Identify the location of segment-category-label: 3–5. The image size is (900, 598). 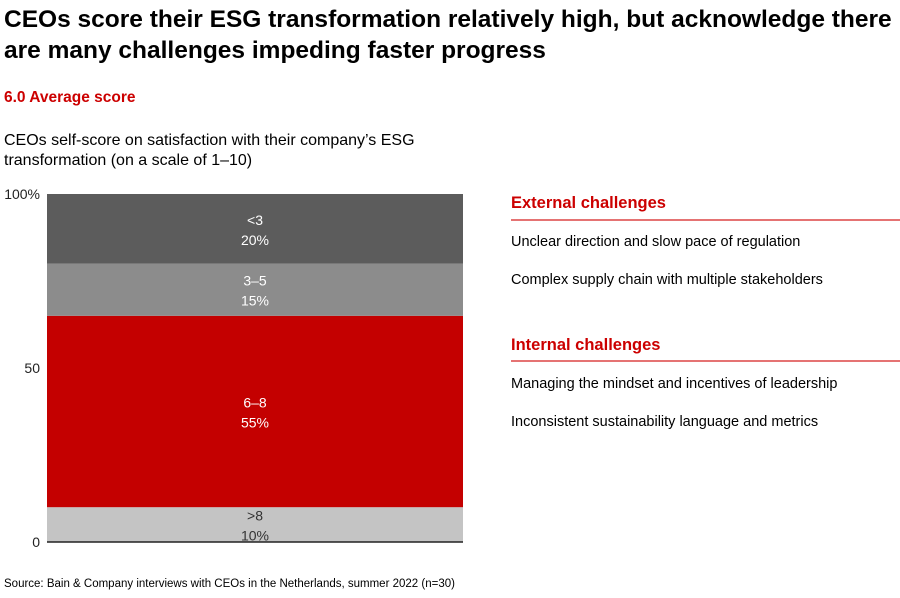
(255, 281).